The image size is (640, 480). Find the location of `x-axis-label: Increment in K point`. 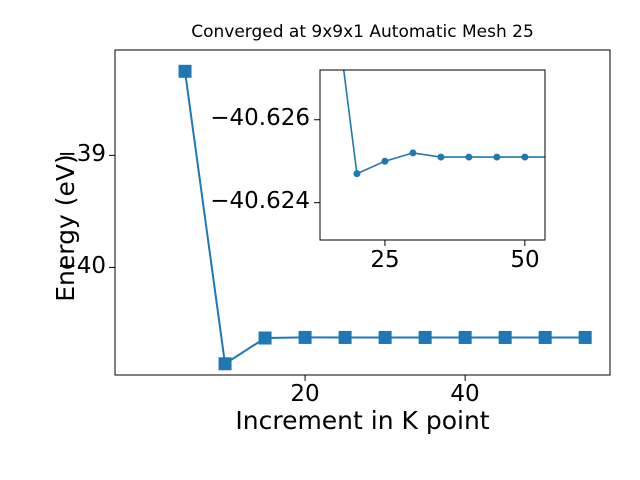

x-axis-label: Increment in K point is located at coordinates (362, 420).